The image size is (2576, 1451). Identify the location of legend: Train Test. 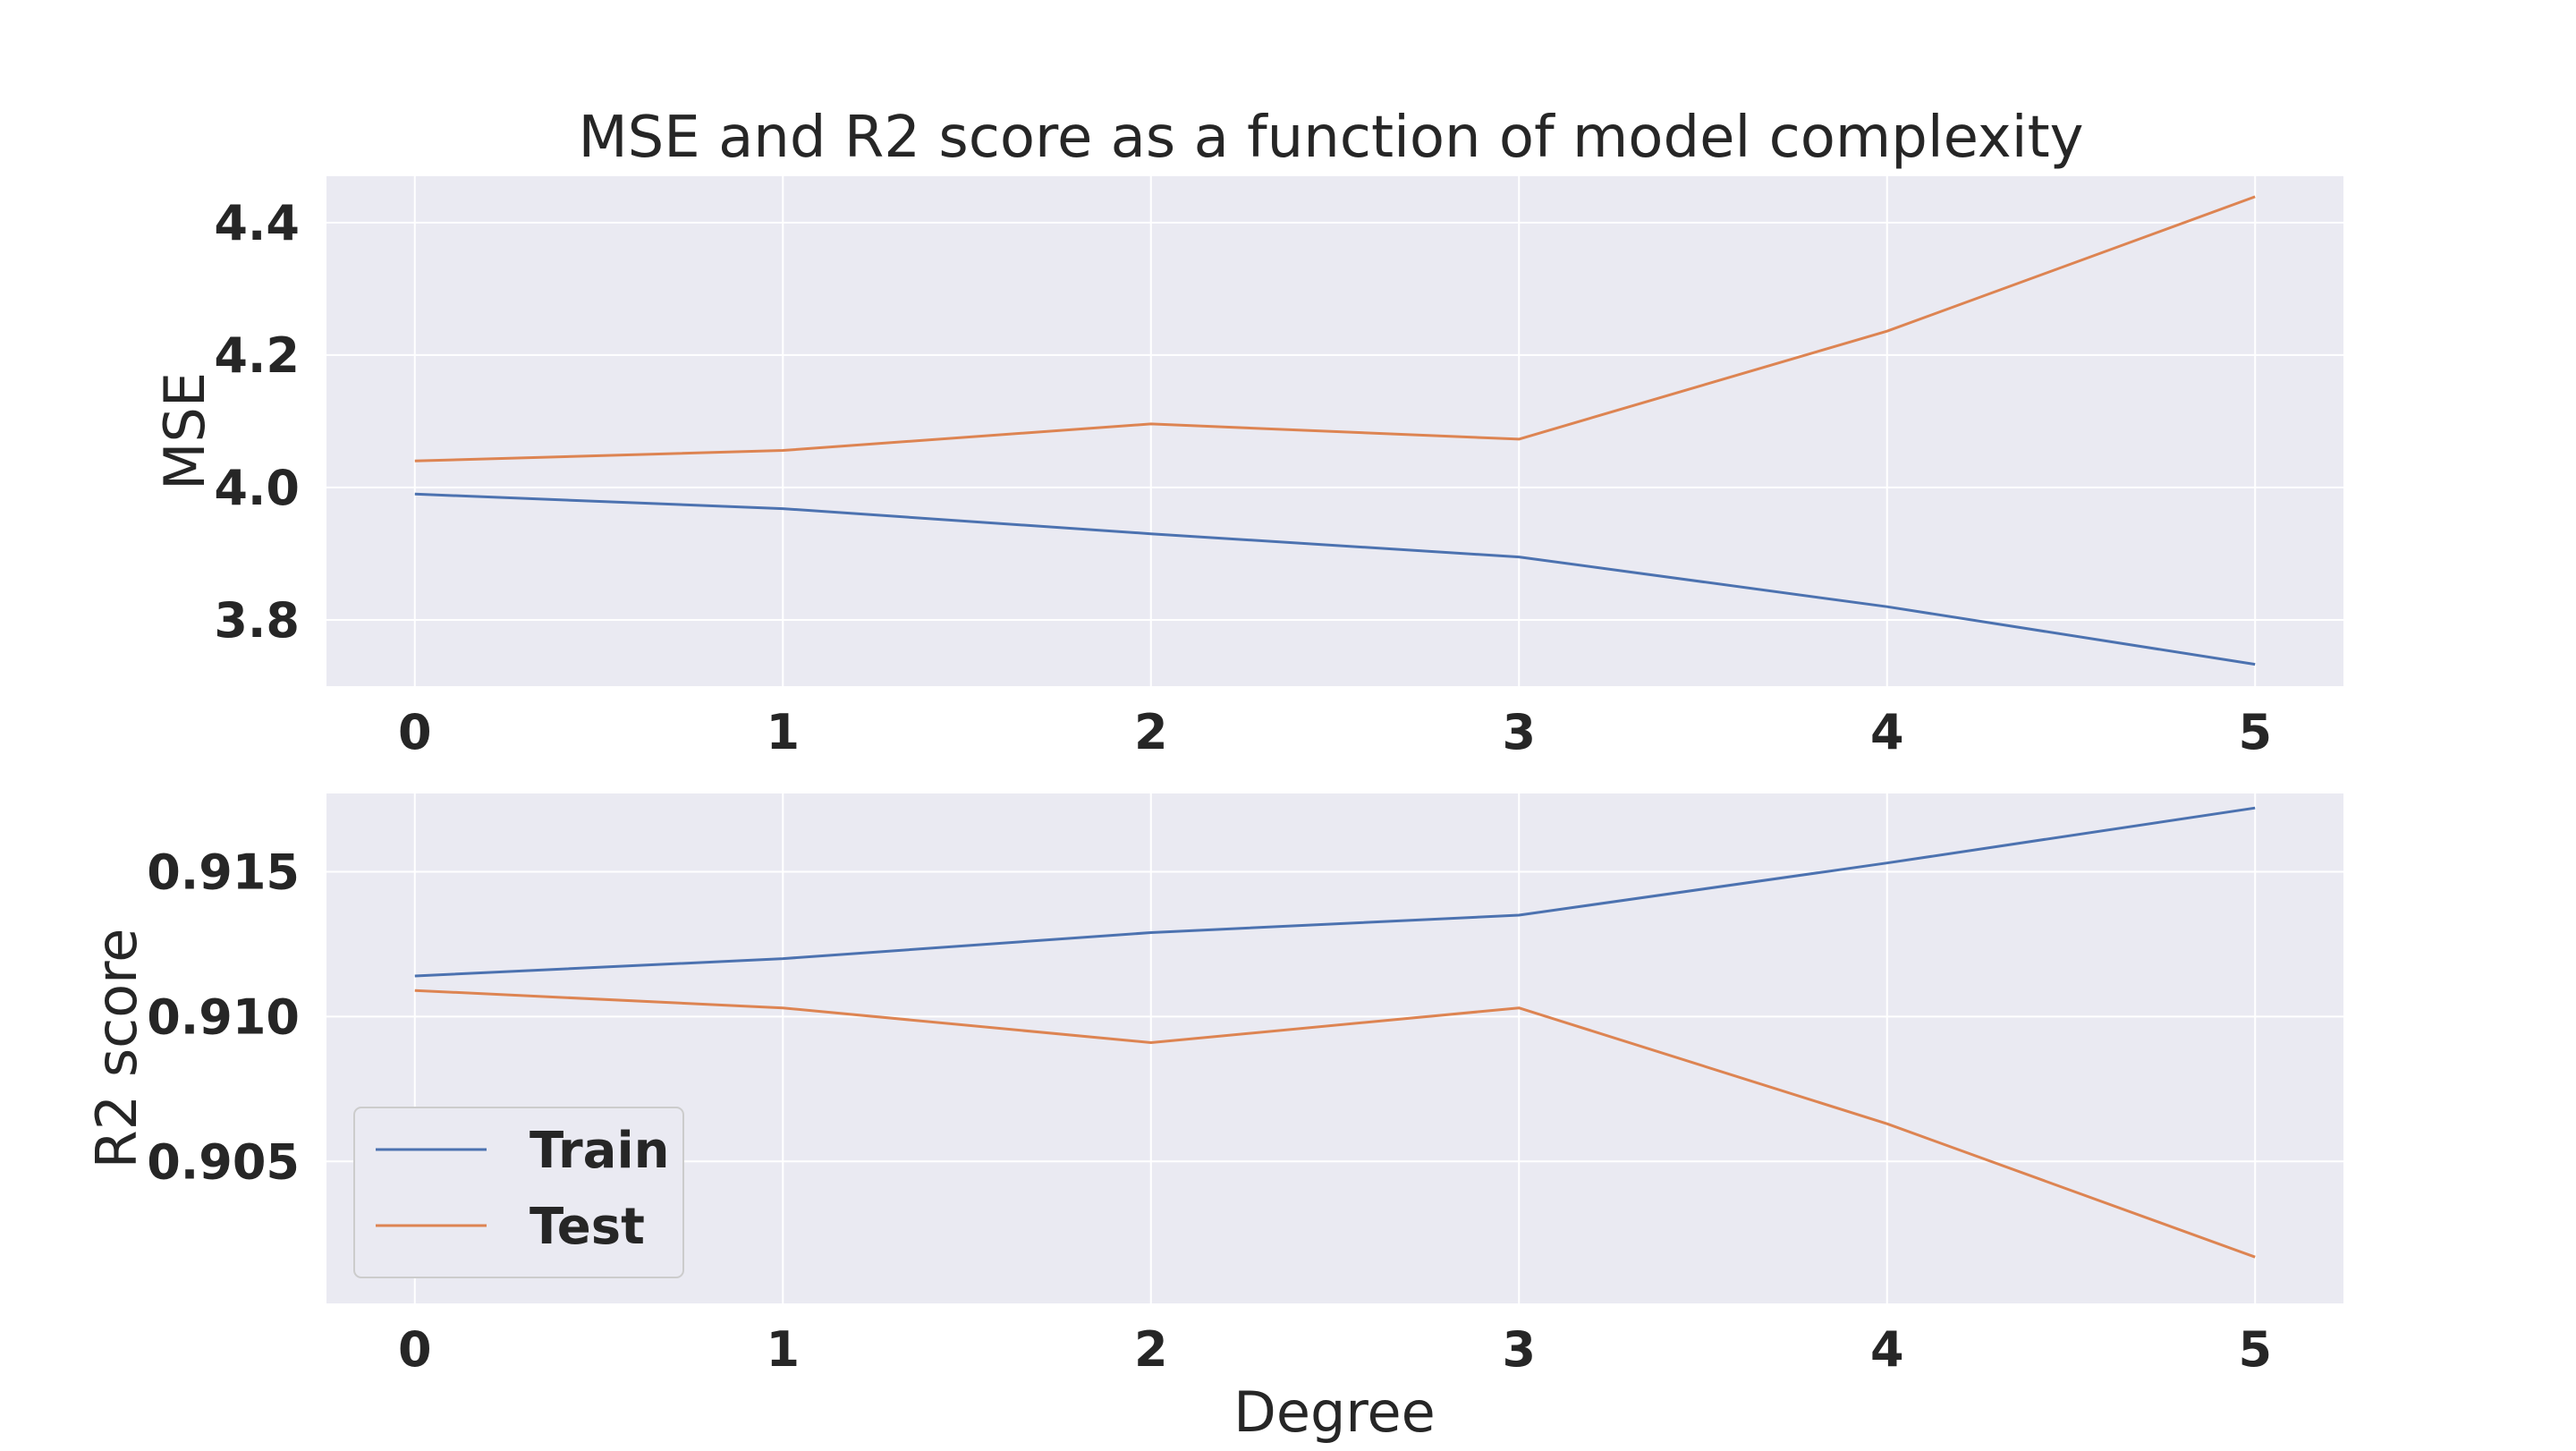
(518, 1192).